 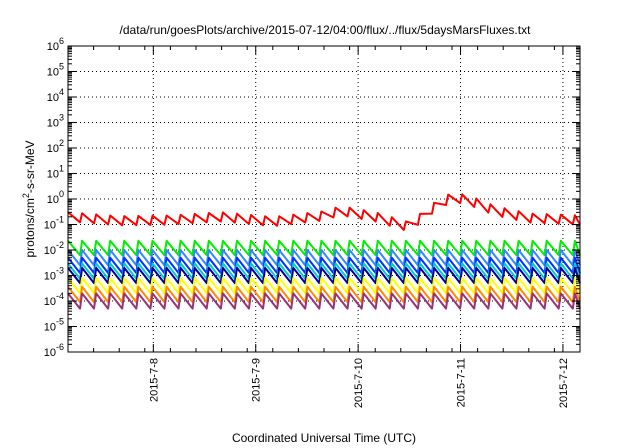 What do you see at coordinates (55, 44) in the screenshot?
I see `y-tick-label: 10⁶` at bounding box center [55, 44].